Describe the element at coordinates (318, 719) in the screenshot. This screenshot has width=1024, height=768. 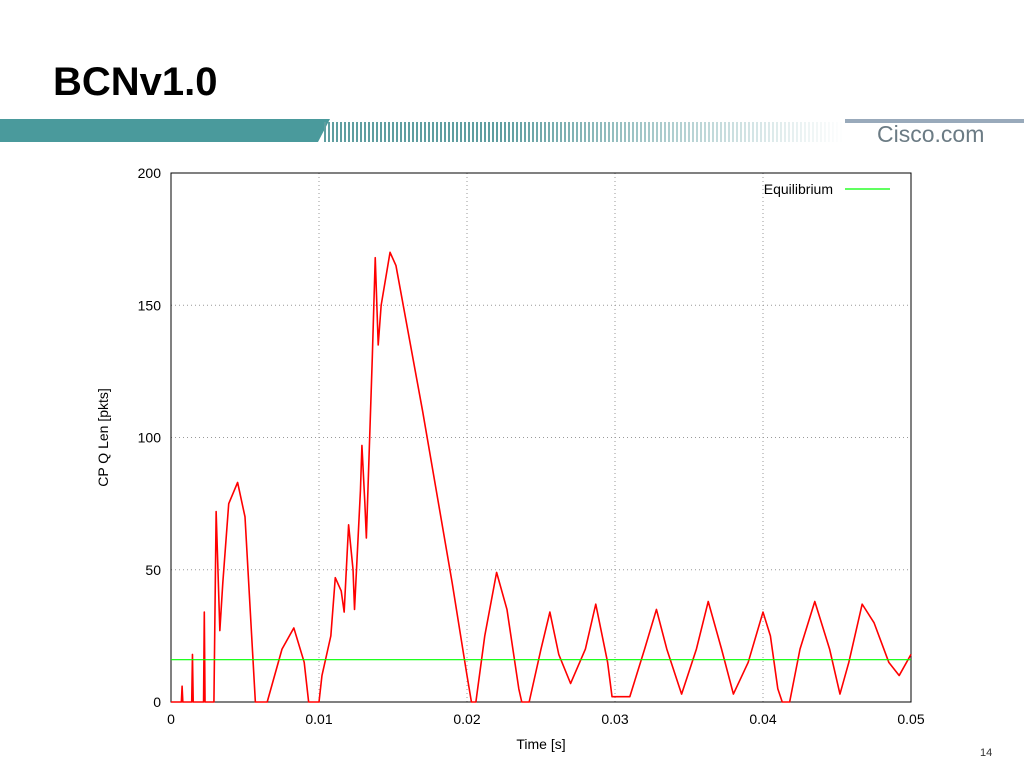
I see `x-tick-label: 0.01` at that location.